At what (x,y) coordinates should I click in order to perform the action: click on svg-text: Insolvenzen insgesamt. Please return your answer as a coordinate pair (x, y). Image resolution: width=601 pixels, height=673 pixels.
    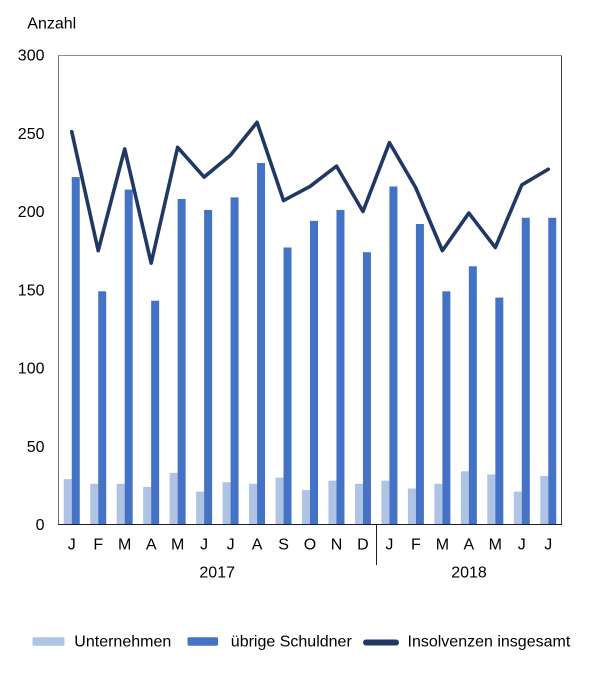
    Looking at the image, I should click on (489, 641).